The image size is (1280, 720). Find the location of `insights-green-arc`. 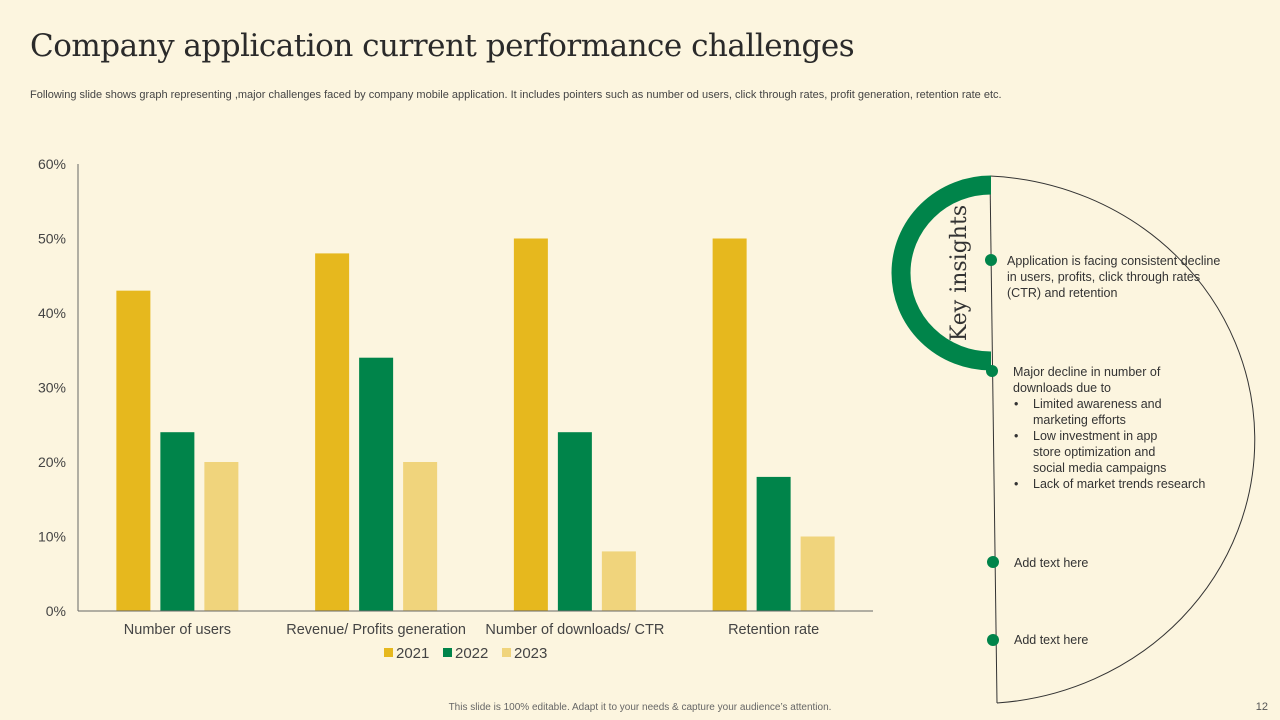

insights-green-arc is located at coordinates (941, 273).